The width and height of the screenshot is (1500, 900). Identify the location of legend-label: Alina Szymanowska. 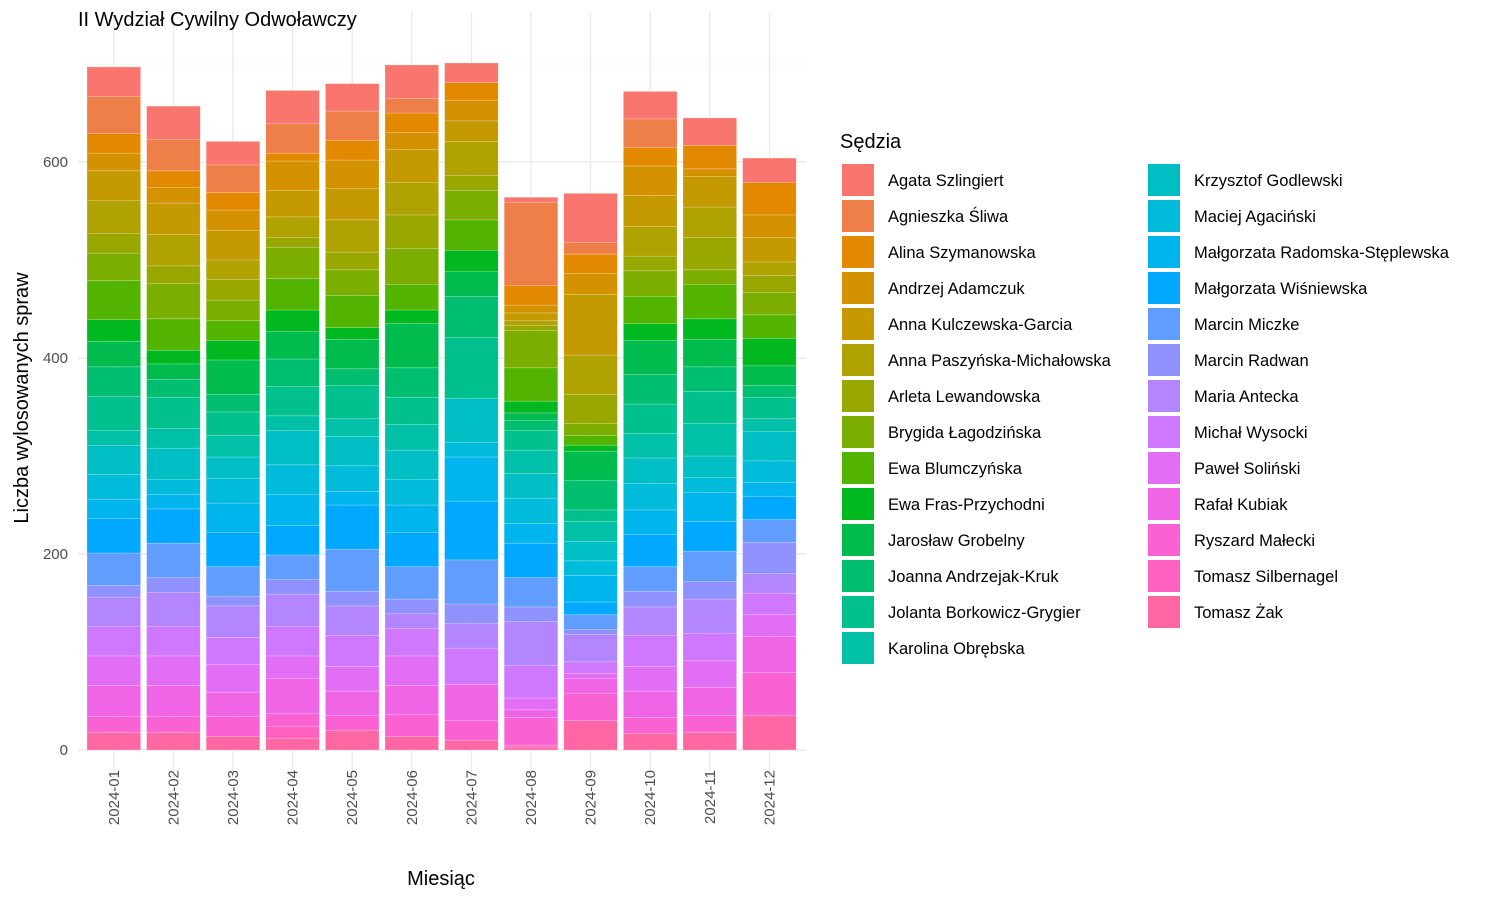
(962, 253).